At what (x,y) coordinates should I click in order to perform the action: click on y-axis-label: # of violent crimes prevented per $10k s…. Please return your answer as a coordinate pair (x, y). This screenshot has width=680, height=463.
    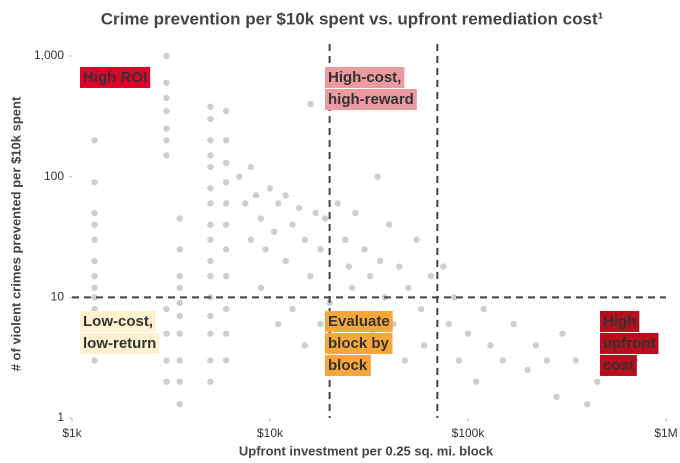
    Looking at the image, I should click on (15, 233).